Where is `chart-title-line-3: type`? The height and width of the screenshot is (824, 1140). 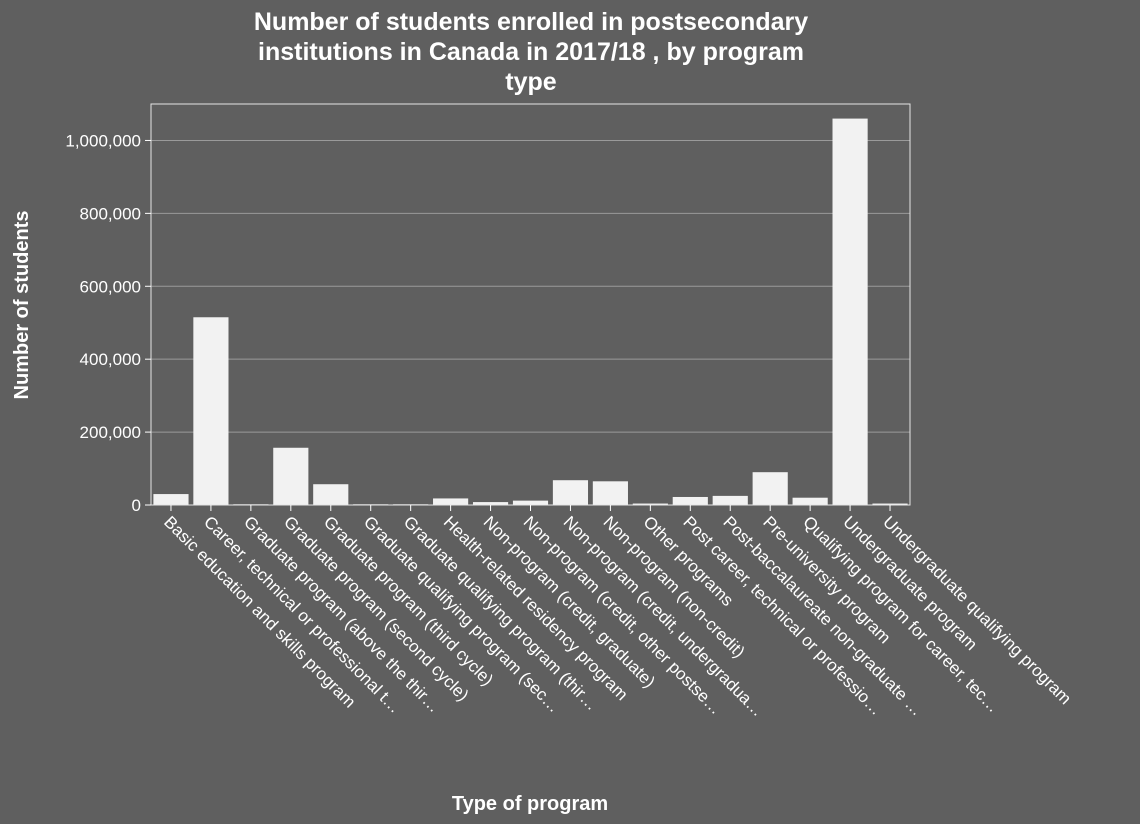
chart-title-line-3: type is located at coordinates (531, 82).